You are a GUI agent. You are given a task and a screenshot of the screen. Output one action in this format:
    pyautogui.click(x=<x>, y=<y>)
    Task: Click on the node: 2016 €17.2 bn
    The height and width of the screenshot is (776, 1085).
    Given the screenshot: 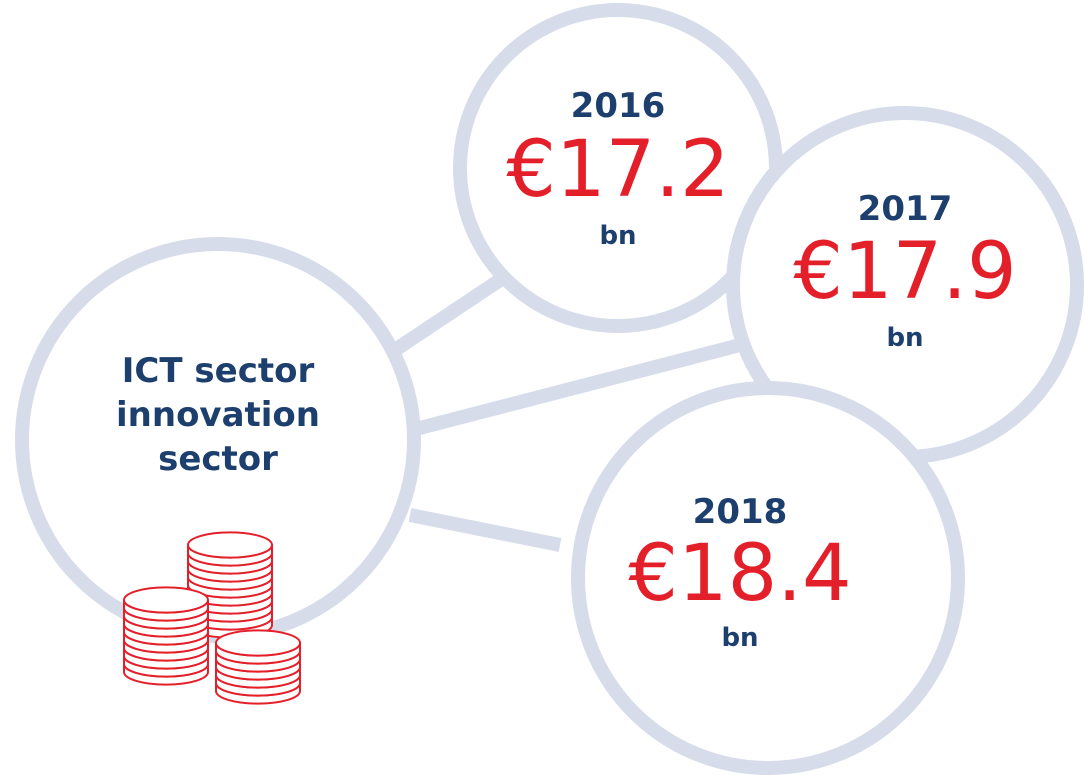 What is the action you would take?
    pyautogui.click(x=617, y=168)
    